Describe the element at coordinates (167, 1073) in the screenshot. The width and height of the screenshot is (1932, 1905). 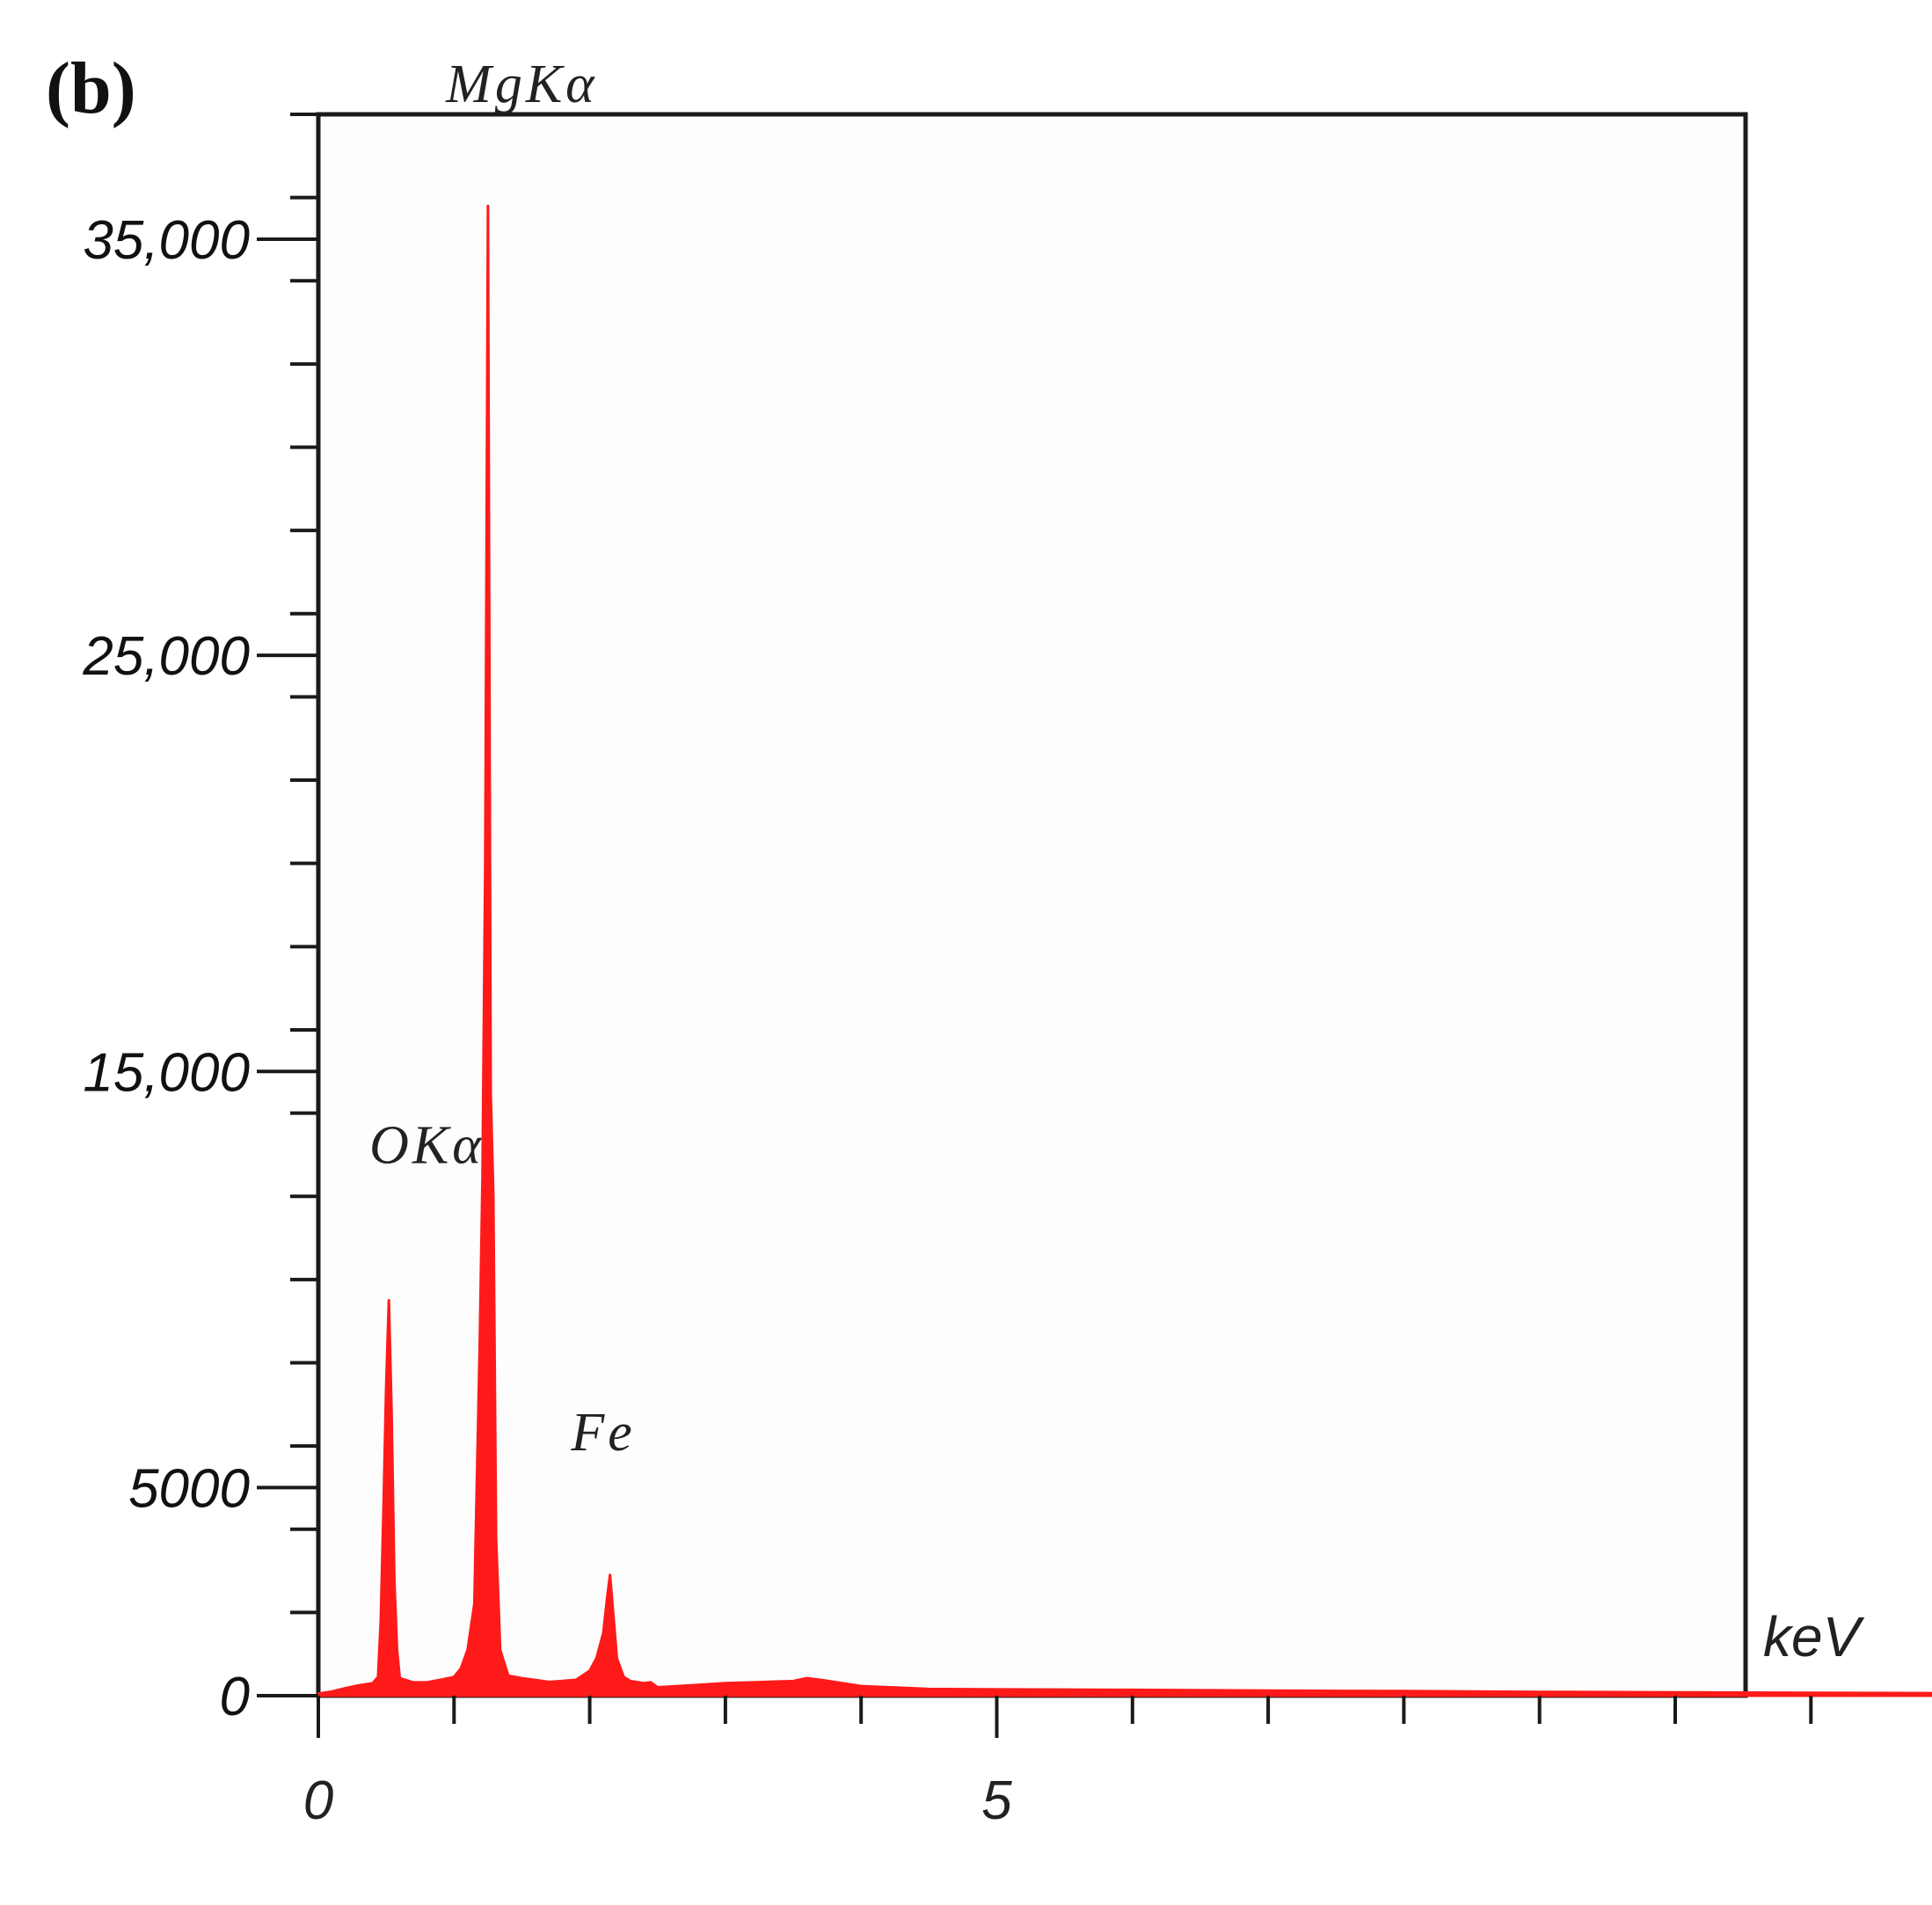
I see `y-tick-label: 15,000` at that location.